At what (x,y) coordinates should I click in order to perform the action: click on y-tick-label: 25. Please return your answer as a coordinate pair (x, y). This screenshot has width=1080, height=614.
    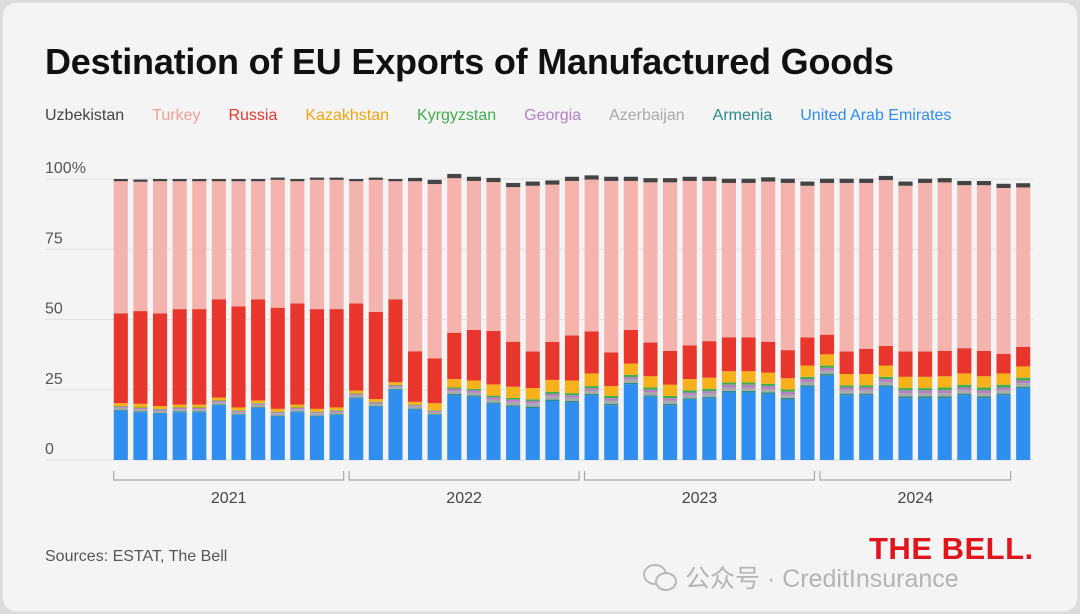
    Looking at the image, I should click on (54, 379).